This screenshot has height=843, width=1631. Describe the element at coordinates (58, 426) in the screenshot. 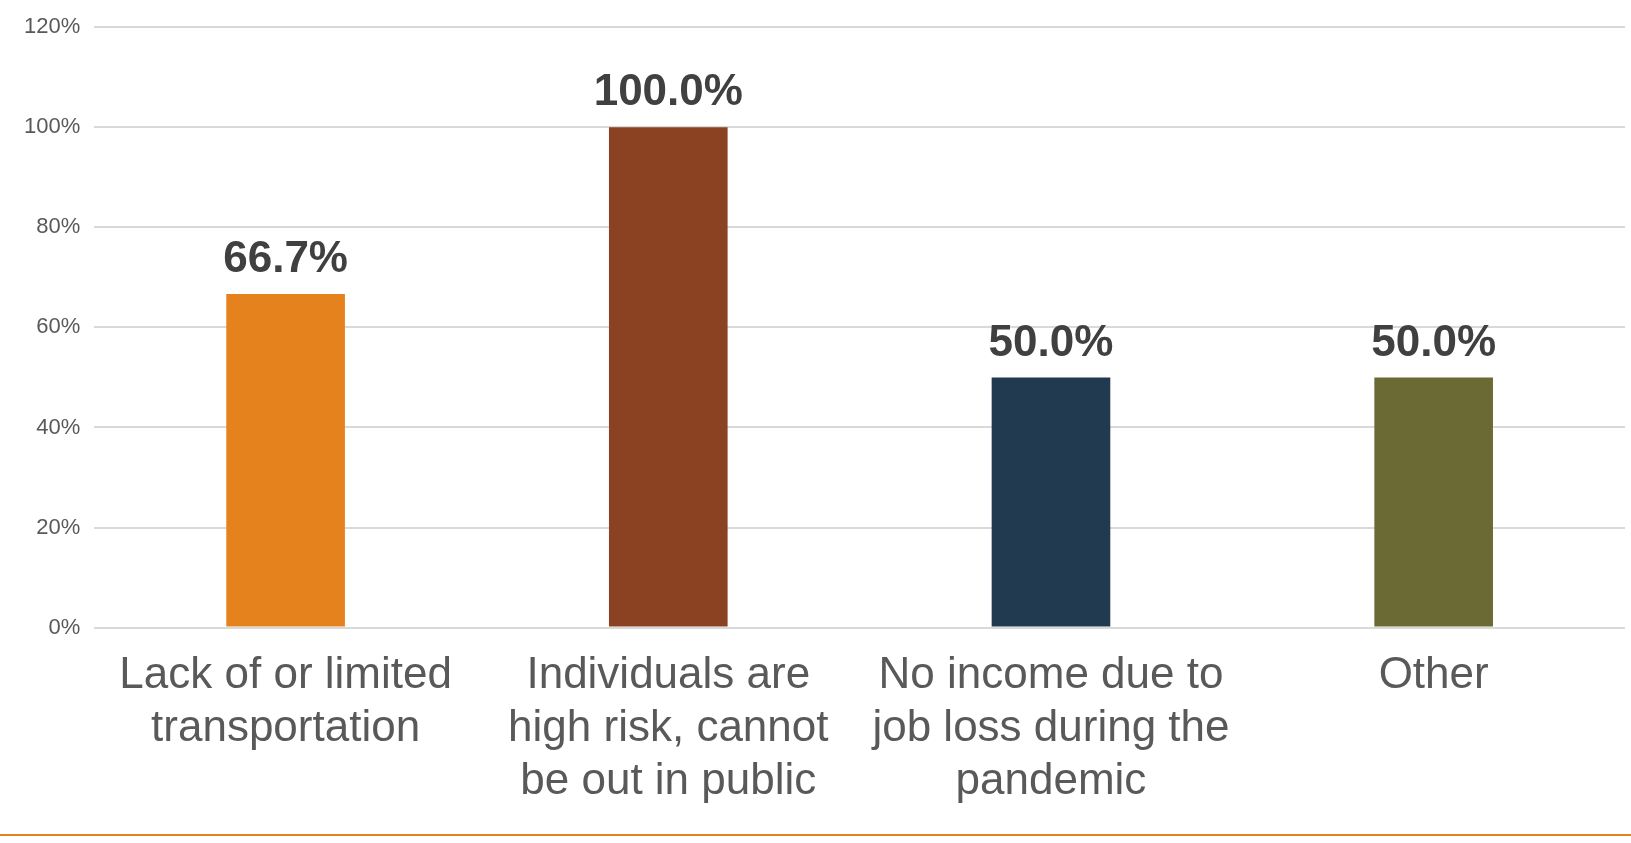

I see `y-tick-label: 40%` at that location.